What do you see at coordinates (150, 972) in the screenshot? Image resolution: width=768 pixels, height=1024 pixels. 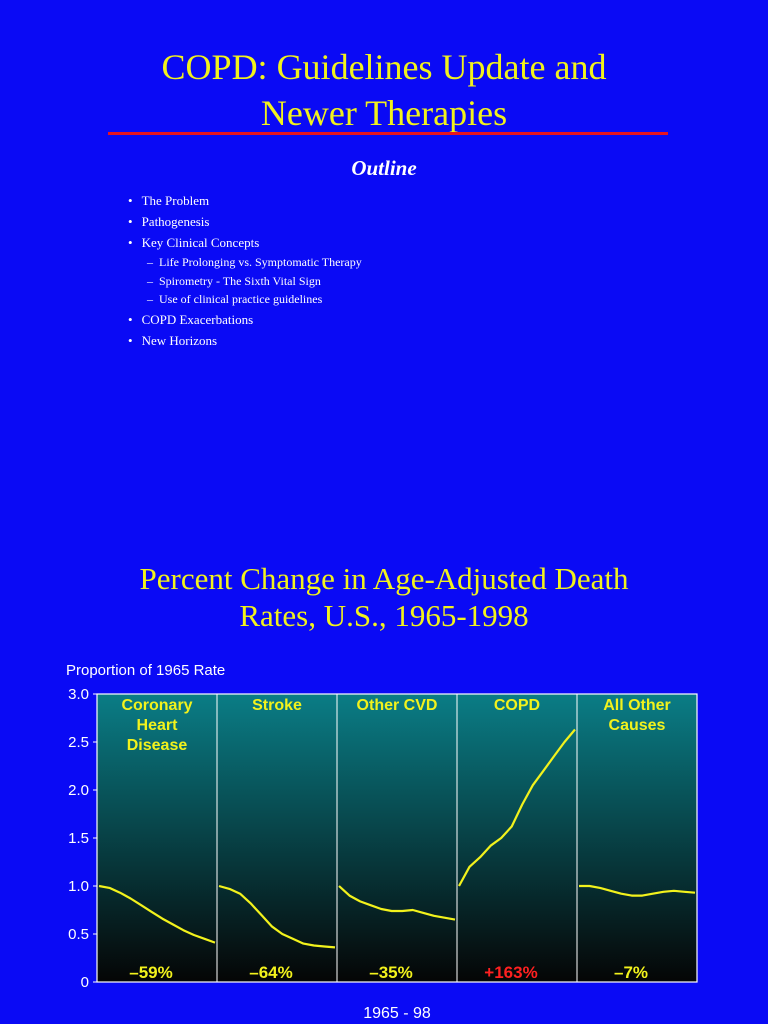 I see `change-label: –59%` at bounding box center [150, 972].